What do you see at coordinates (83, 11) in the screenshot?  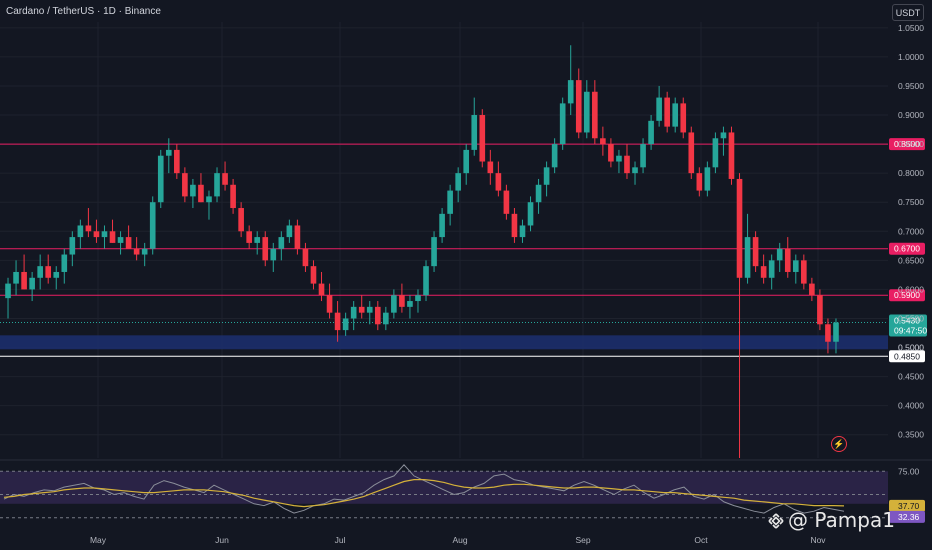 I see `symbol-title: Cardano / TetherUS · 1D · Binance` at bounding box center [83, 11].